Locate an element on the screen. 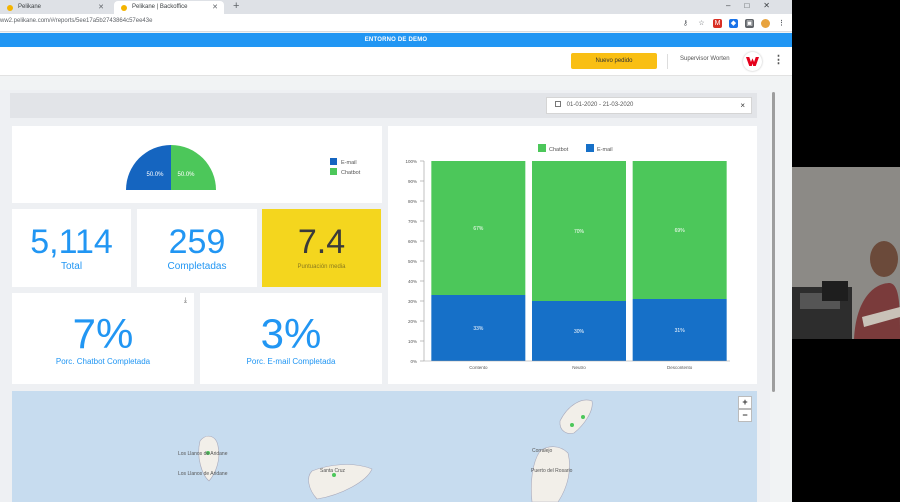 Image resolution: width=900 pixels, height=502 pixels. kpi-total-label: Total is located at coordinates (71, 266).